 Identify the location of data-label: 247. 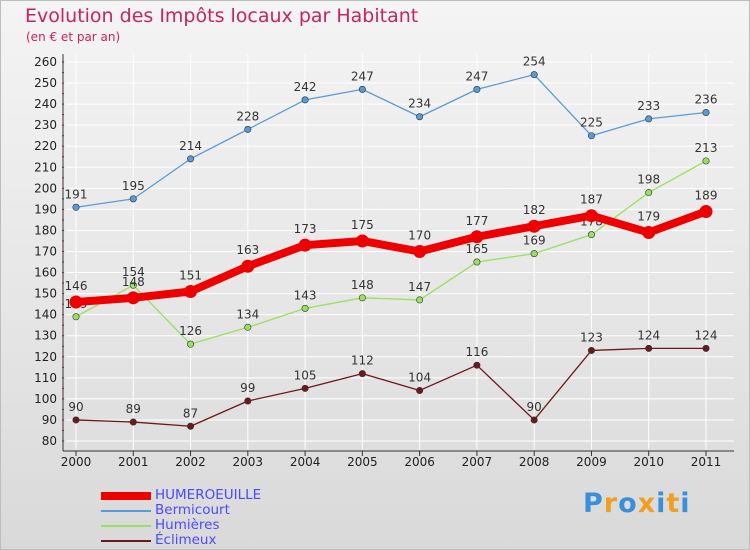
(362, 76).